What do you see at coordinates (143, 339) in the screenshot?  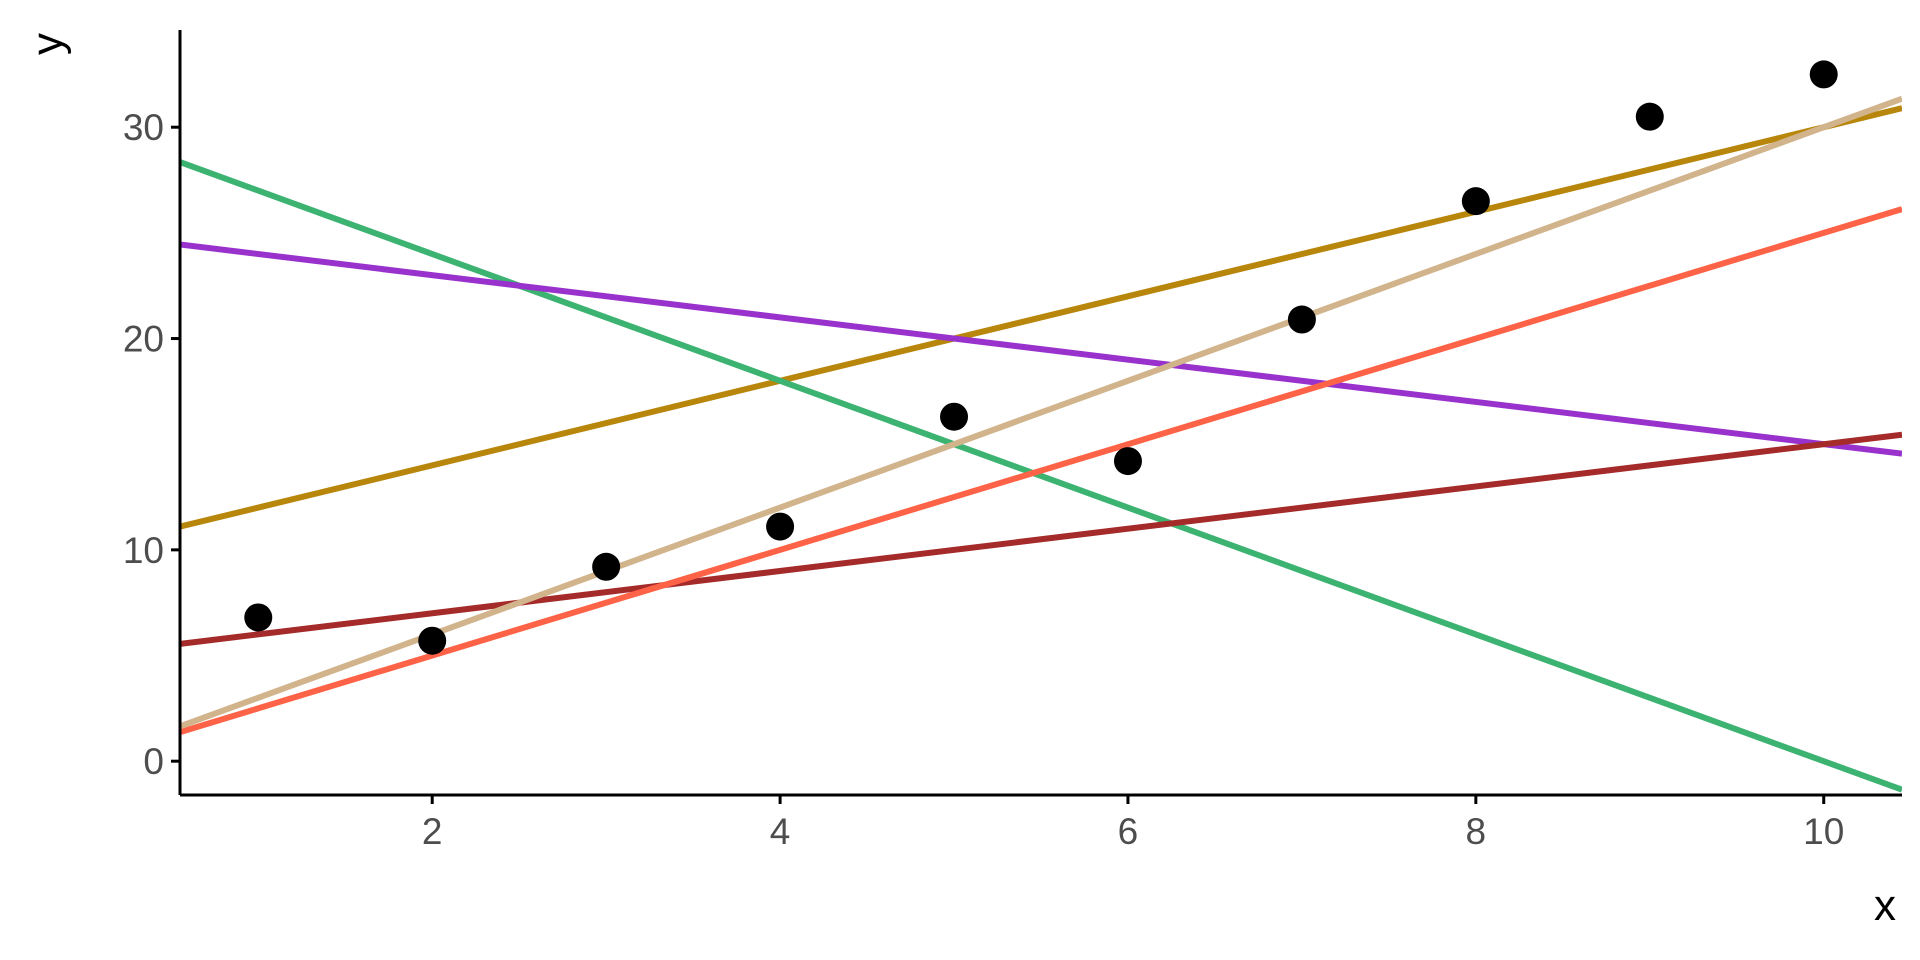 I see `y-tick-label: 20` at bounding box center [143, 339].